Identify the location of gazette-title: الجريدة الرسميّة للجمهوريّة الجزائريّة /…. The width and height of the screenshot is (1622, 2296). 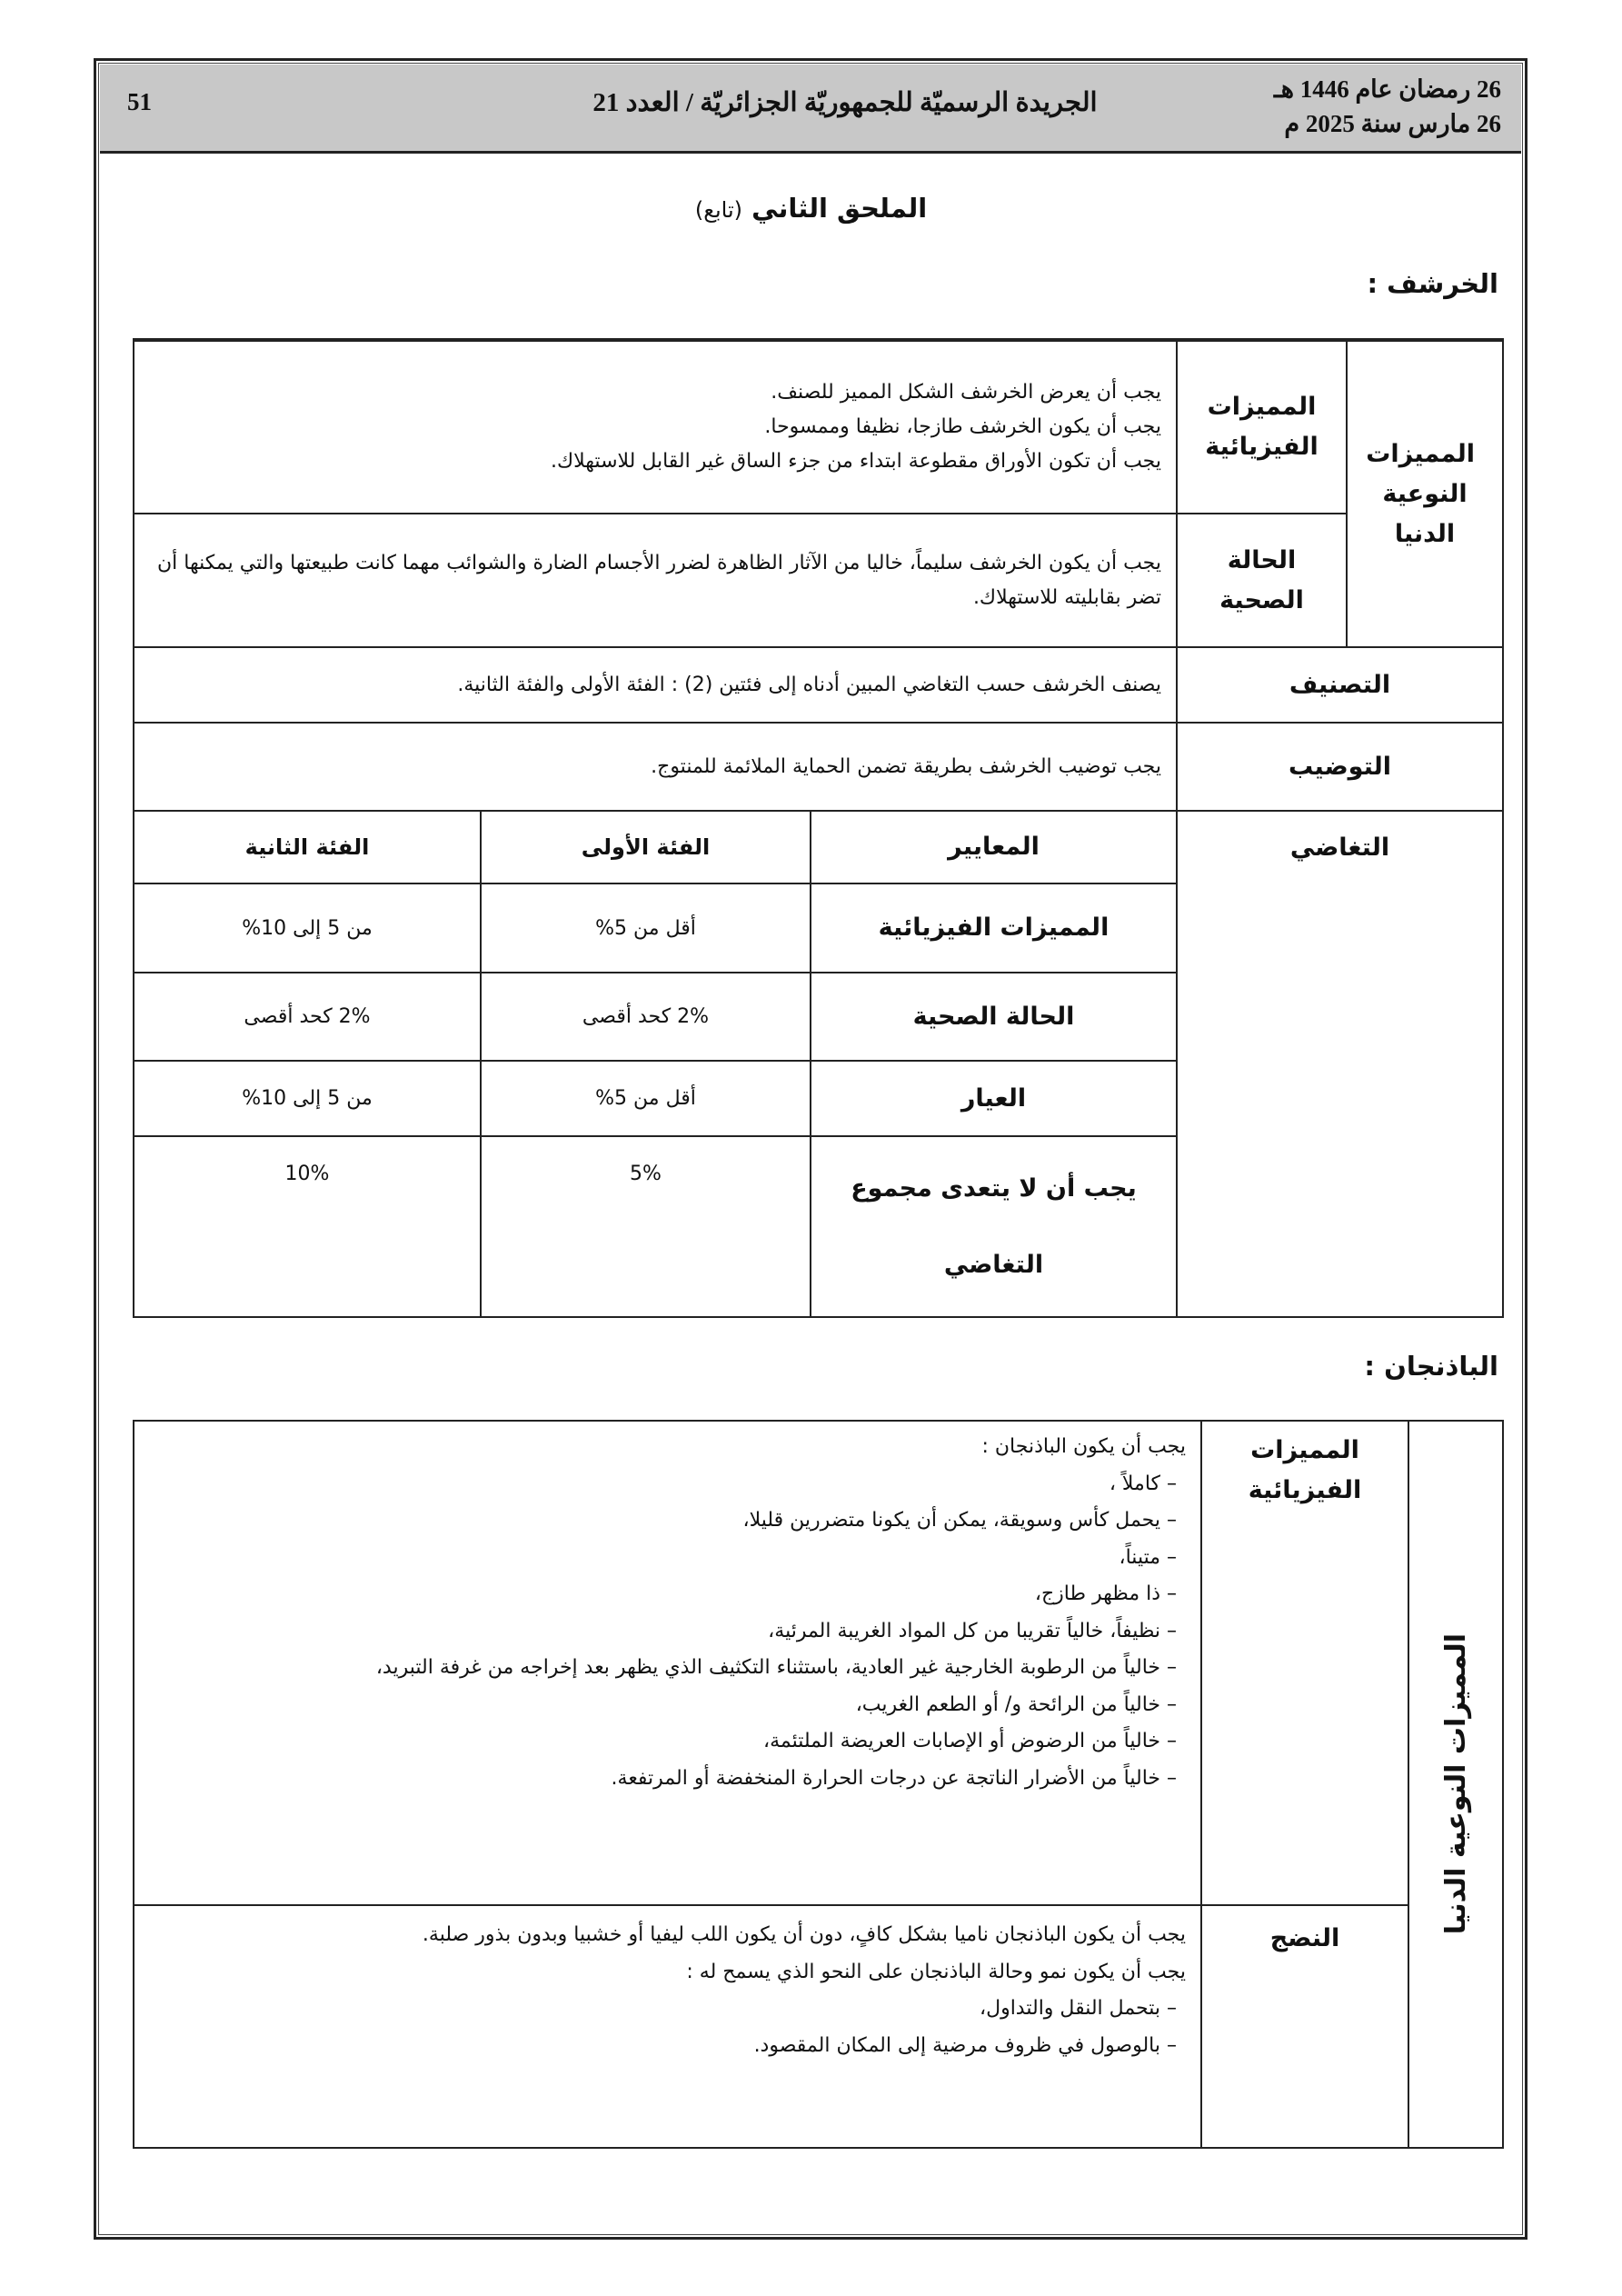
(845, 102).